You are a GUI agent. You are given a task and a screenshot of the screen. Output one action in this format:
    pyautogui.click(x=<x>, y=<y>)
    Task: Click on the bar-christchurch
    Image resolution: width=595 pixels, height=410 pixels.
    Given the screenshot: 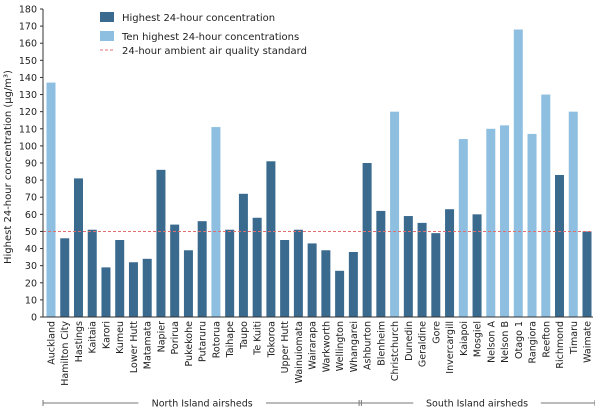 What is the action you would take?
    pyautogui.click(x=395, y=214)
    